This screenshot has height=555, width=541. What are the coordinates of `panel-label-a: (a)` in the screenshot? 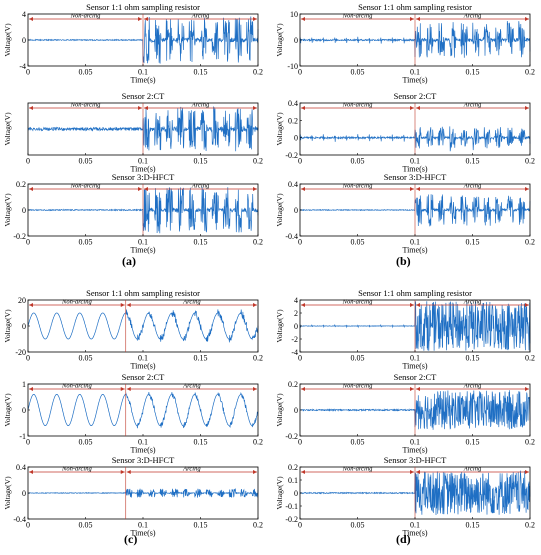 It's located at (129, 261).